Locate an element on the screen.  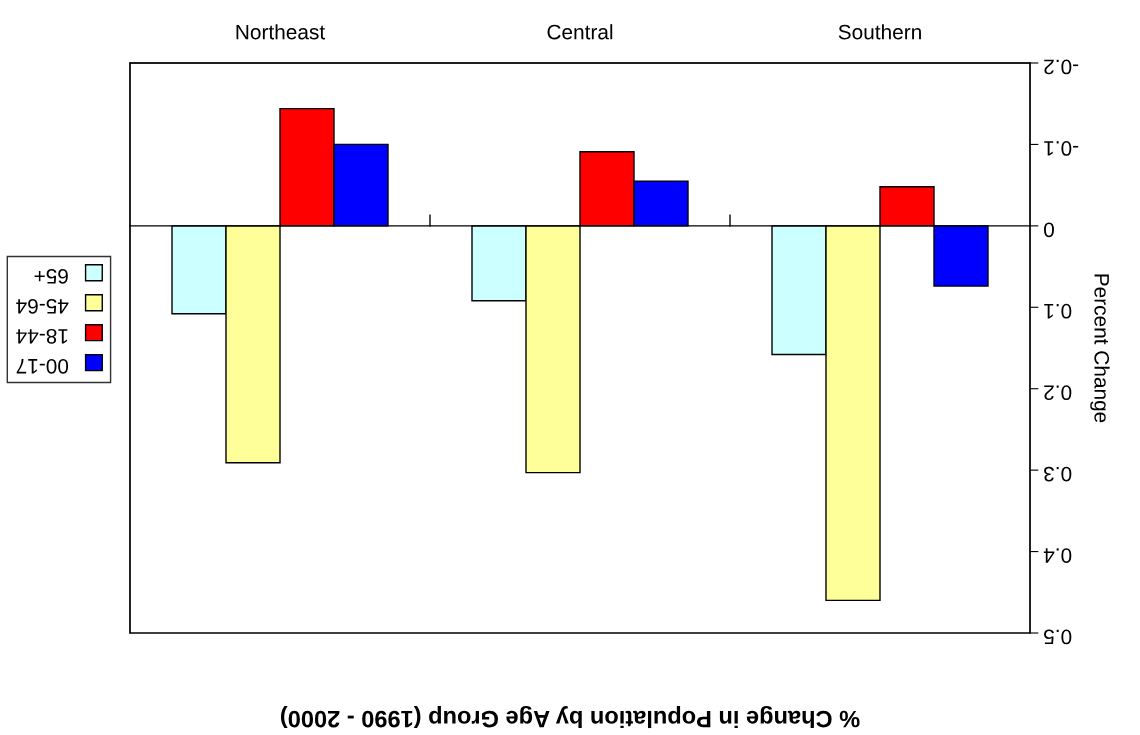
y-tick-label: 0.2 is located at coordinates (1058, 393).